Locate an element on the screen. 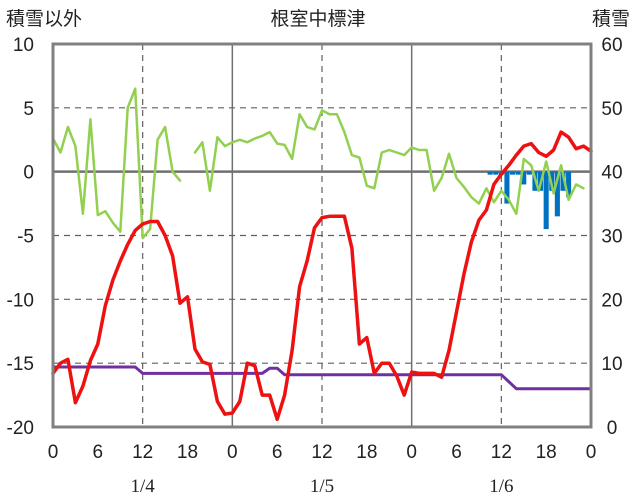 This screenshot has height=501, width=636. right-axis-label: 積雪 is located at coordinates (611, 19).